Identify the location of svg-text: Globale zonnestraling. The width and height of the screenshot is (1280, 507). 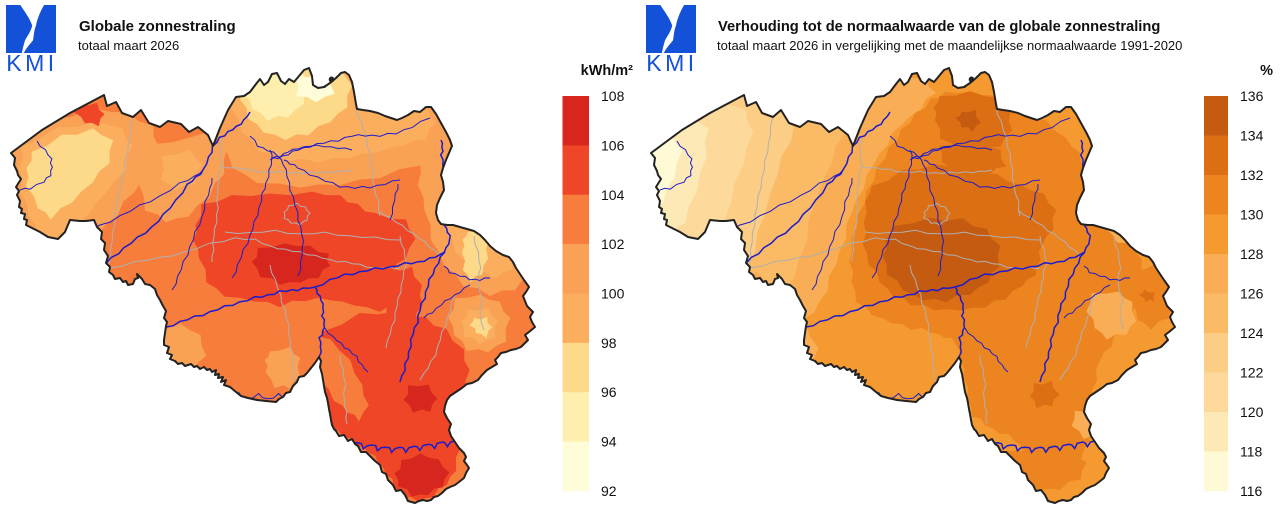
(157, 26).